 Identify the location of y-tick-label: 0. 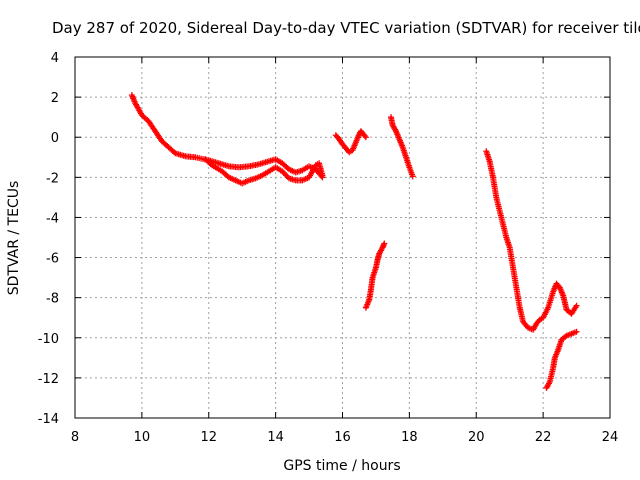
(55, 138).